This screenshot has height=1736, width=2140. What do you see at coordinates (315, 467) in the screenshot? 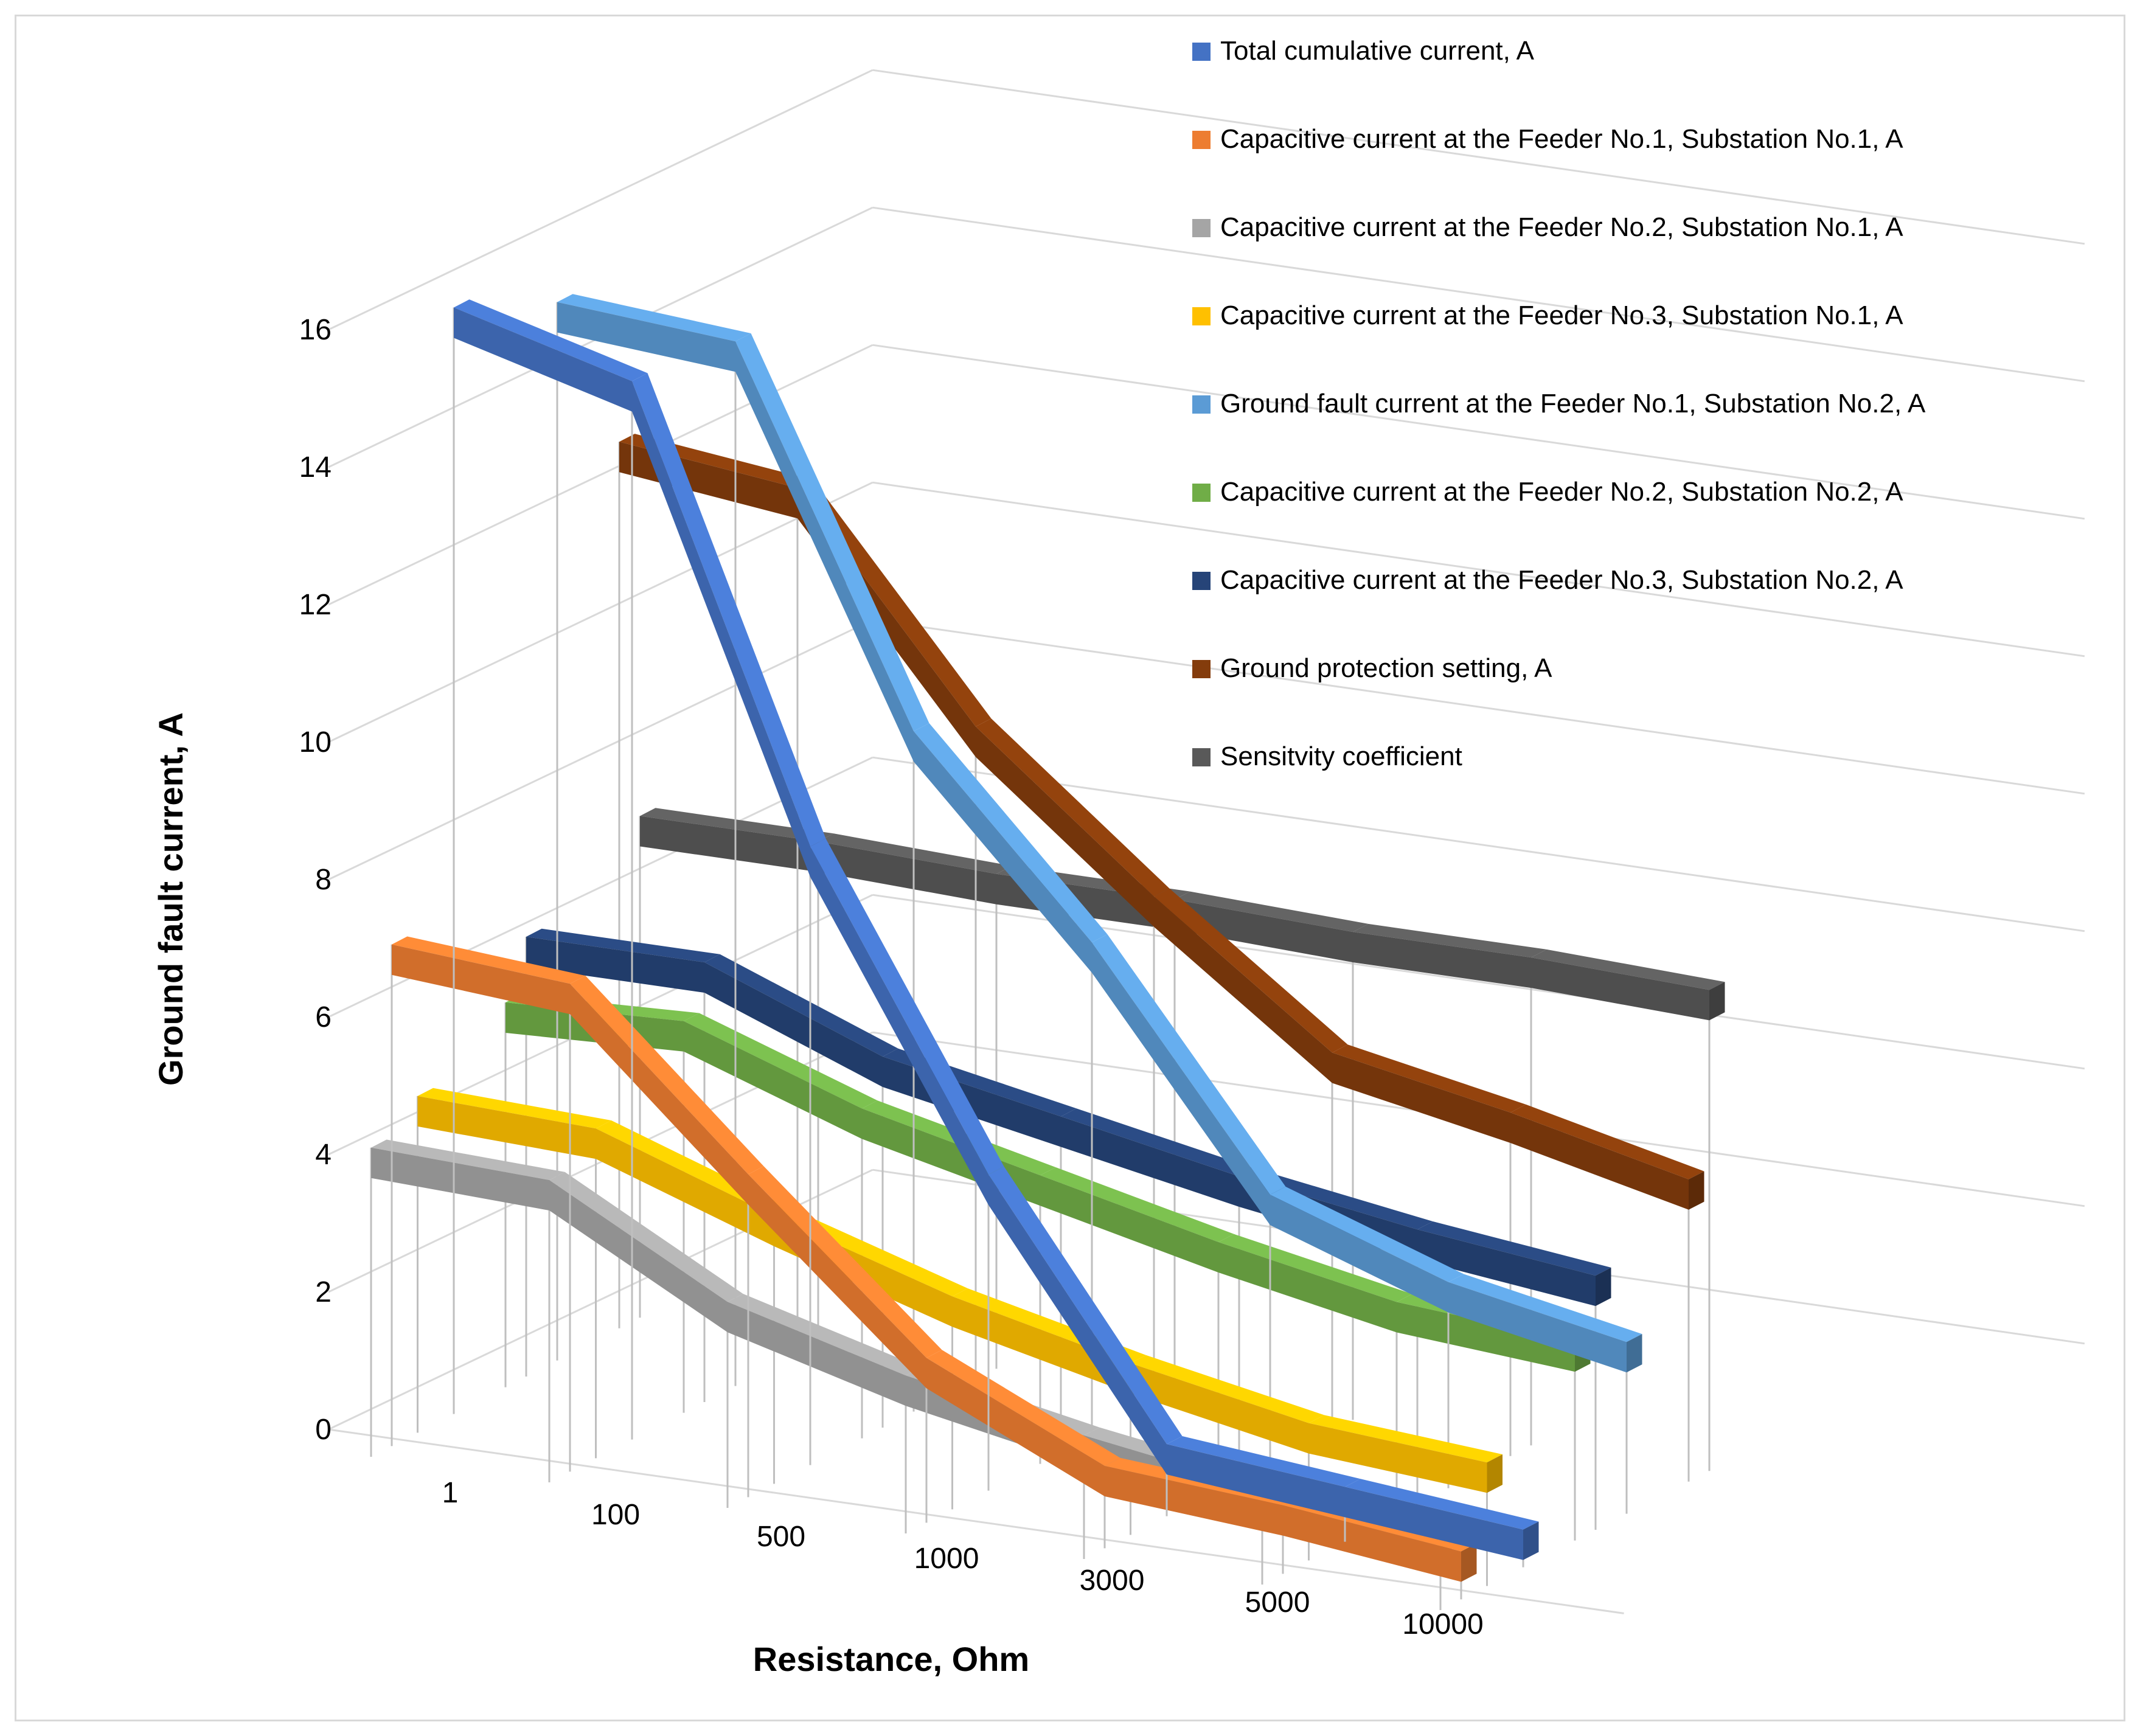
I see `y-tick-label: 14` at bounding box center [315, 467].